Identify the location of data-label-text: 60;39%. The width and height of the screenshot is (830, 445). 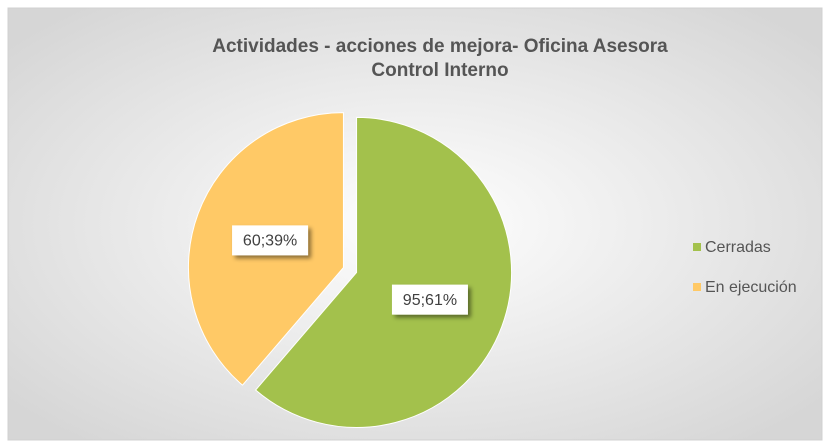
(270, 241).